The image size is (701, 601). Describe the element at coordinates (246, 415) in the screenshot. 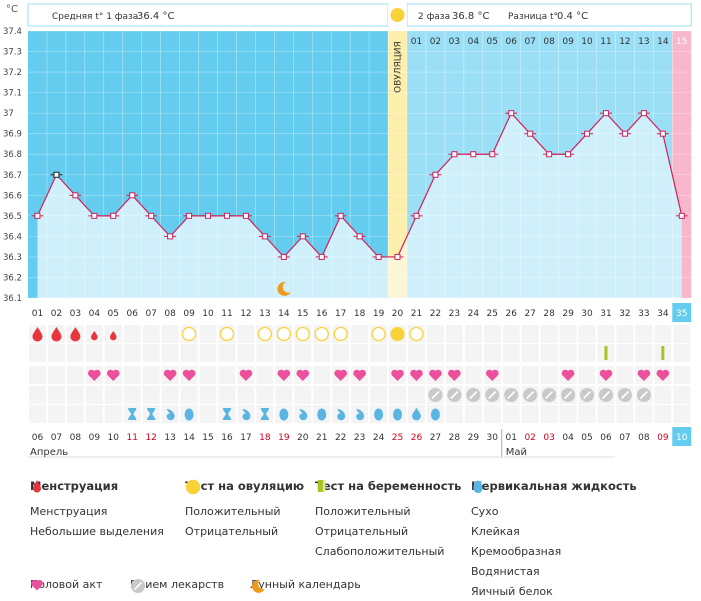

I see `mucus-creamy-icon` at that location.